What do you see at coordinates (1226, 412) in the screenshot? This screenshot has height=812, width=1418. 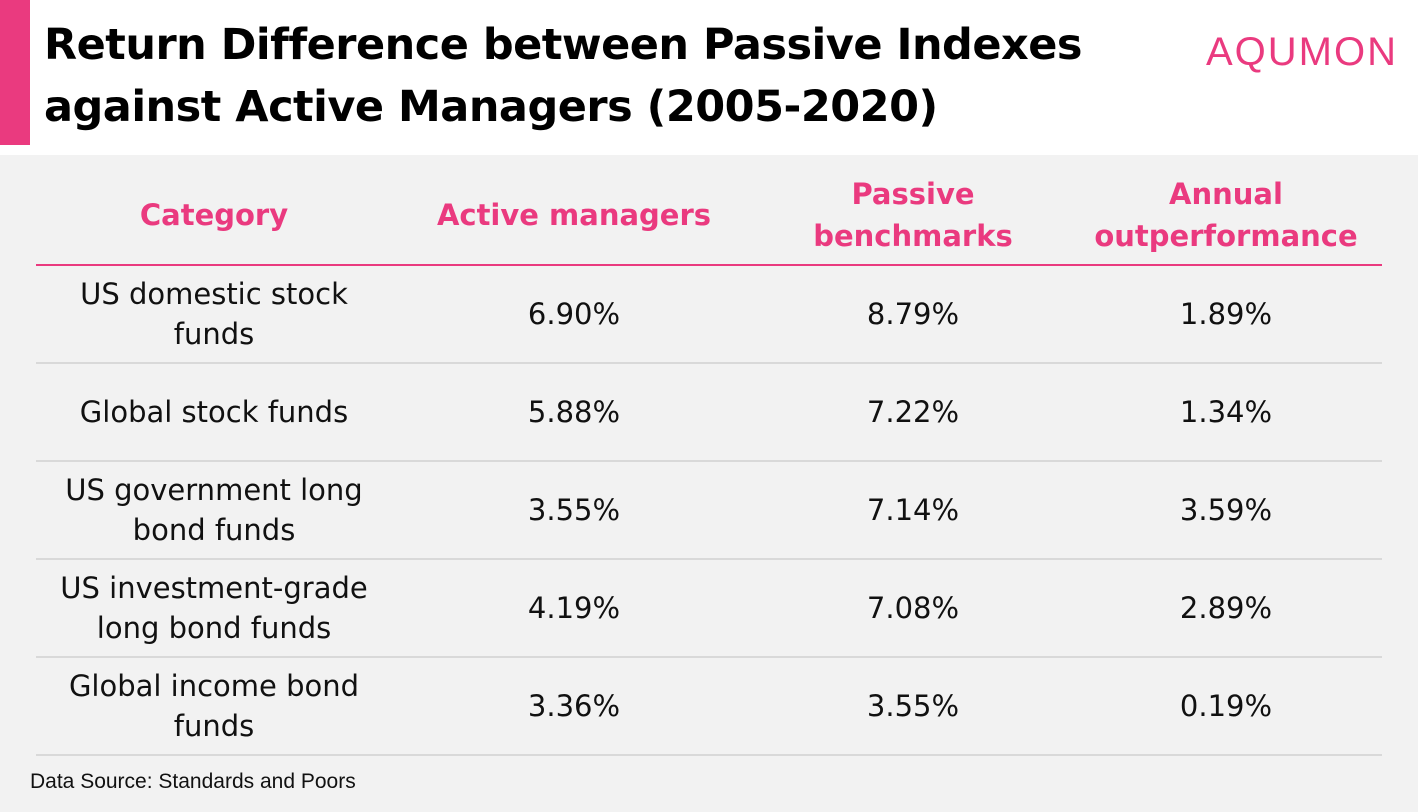 I see `annual-outperformance-cell: 1.34%` at bounding box center [1226, 412].